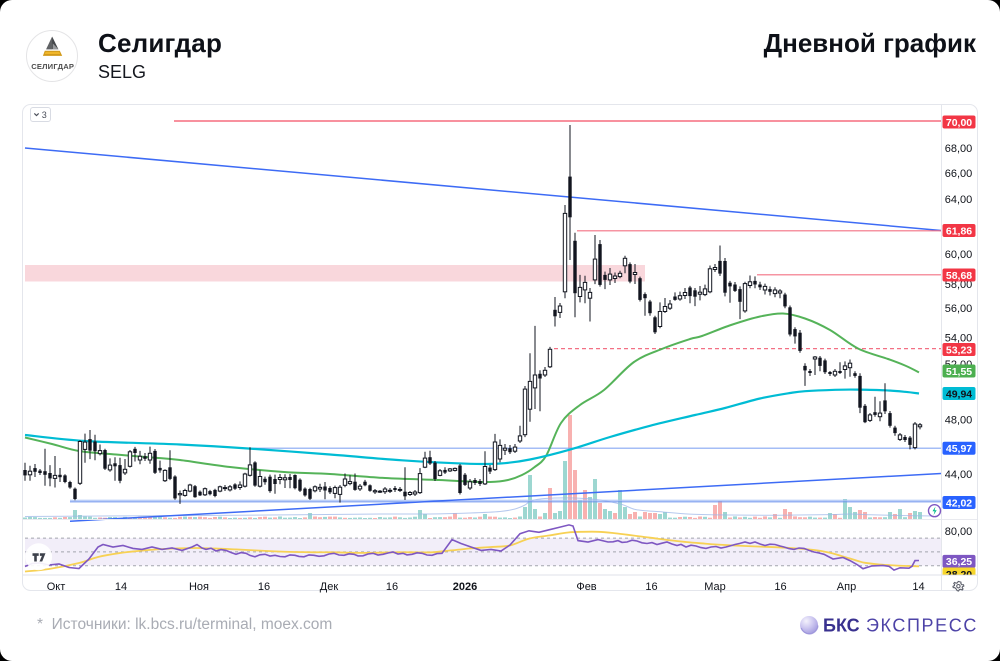 The width and height of the screenshot is (1000, 661). What do you see at coordinates (959, 475) in the screenshot?
I see `svg-text: 44,00` at bounding box center [959, 475].